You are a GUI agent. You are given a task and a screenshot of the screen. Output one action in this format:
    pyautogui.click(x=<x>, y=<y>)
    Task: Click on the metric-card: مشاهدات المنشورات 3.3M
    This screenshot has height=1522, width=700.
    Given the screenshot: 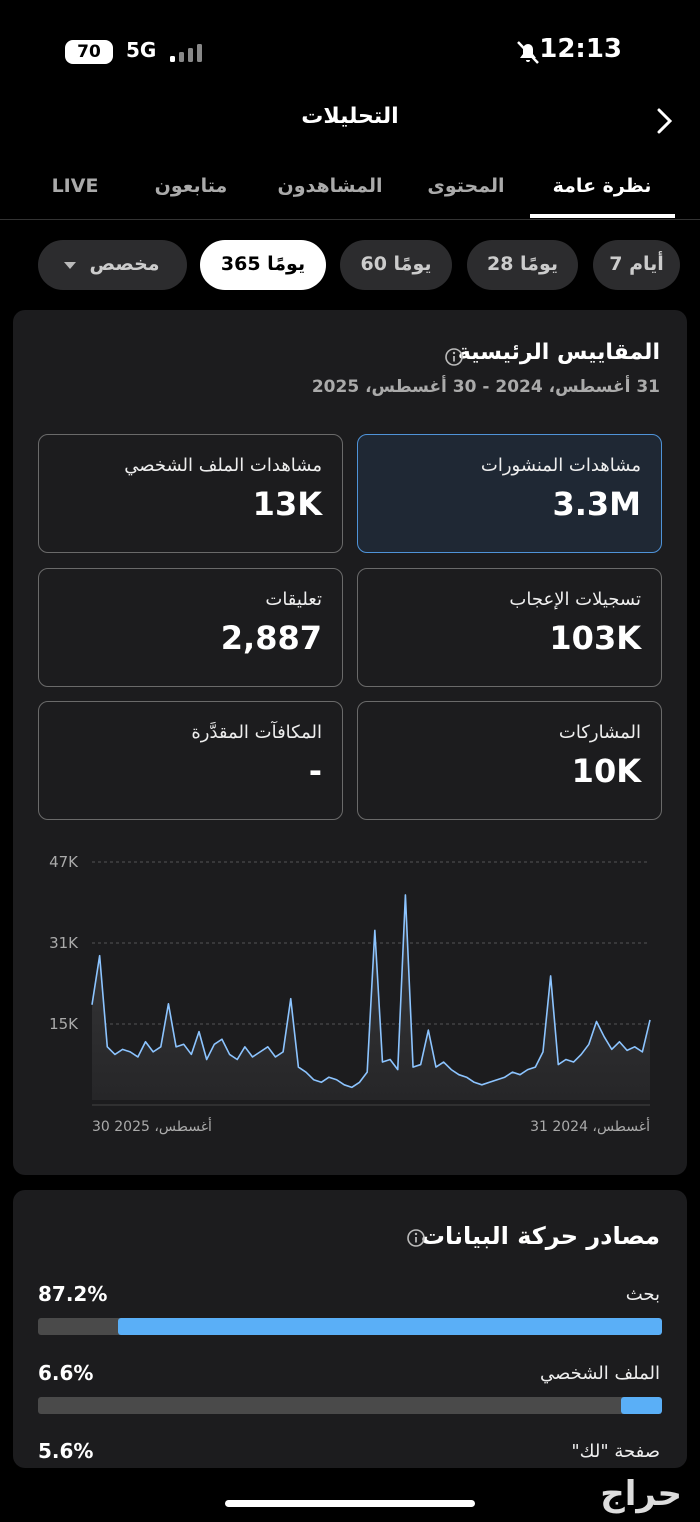 What is the action you would take?
    pyautogui.click(x=509, y=493)
    